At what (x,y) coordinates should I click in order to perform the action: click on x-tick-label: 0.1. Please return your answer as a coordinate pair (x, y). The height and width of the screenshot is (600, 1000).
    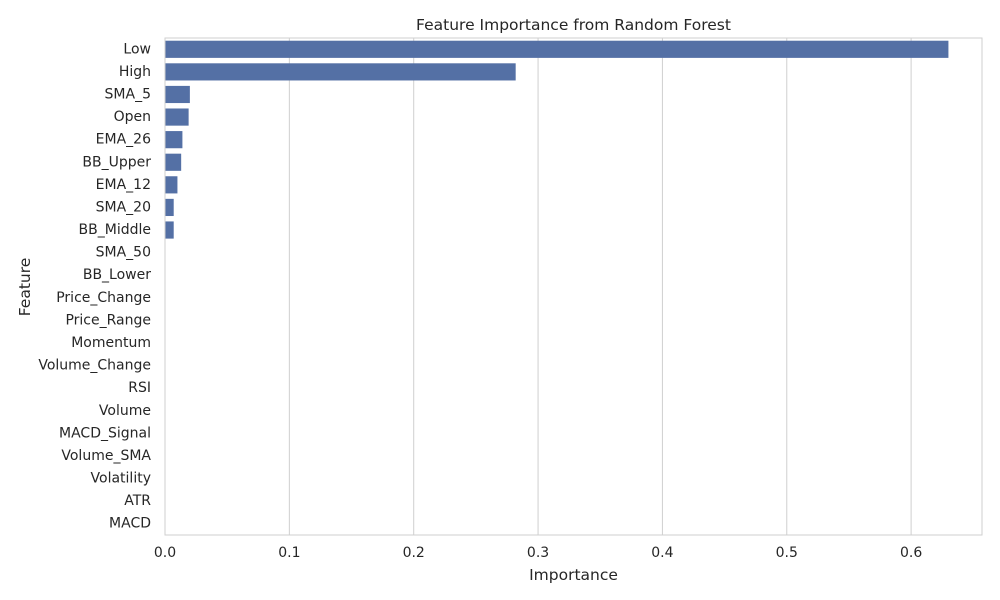
    Looking at the image, I should click on (289, 553).